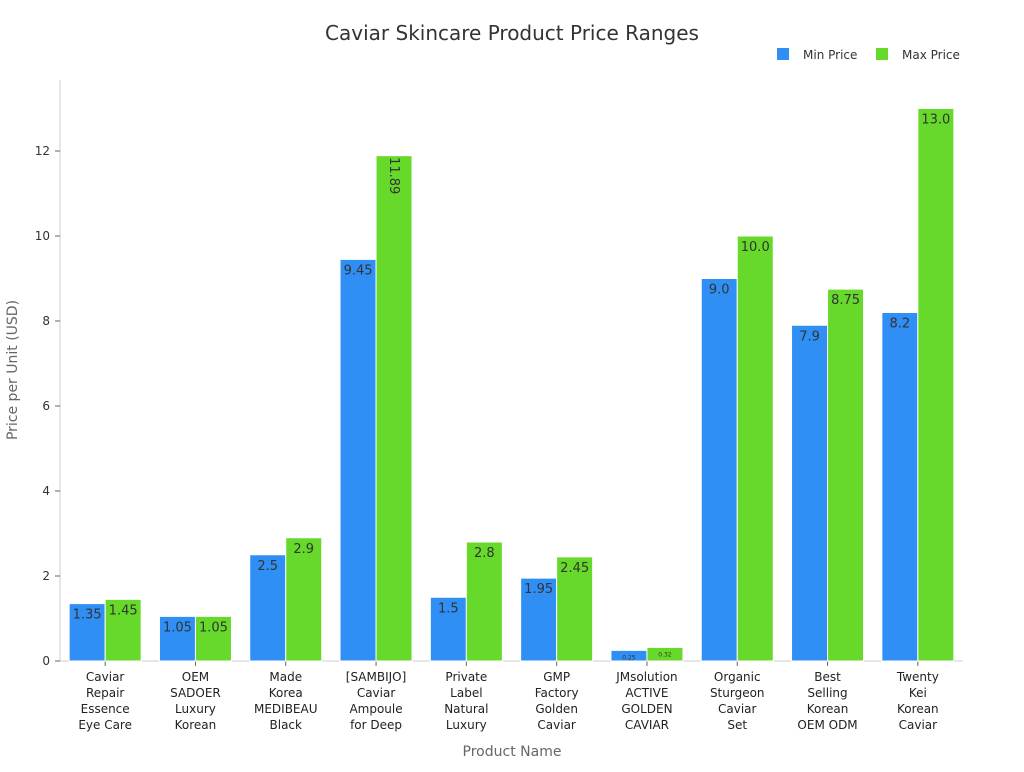 Image resolution: width=1024 pixels, height=772 pixels. What do you see at coordinates (646, 693) in the screenshot?
I see `x-tick-label: ACTIVE` at bounding box center [646, 693].